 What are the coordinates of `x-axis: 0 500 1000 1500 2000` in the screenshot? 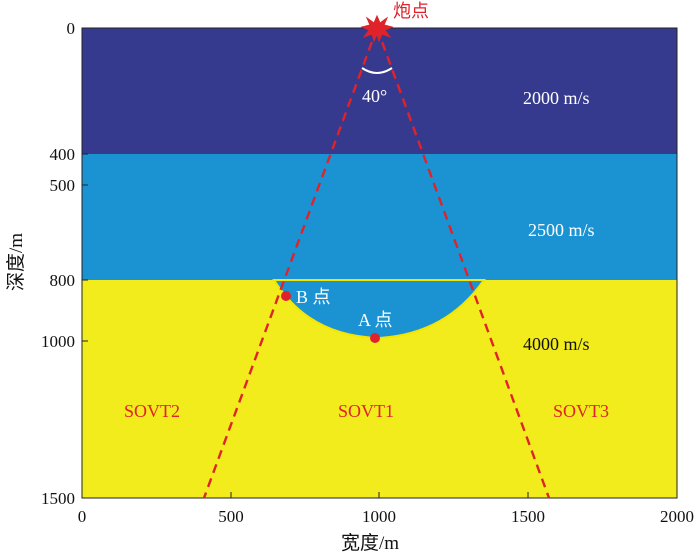 It's located at (386, 509).